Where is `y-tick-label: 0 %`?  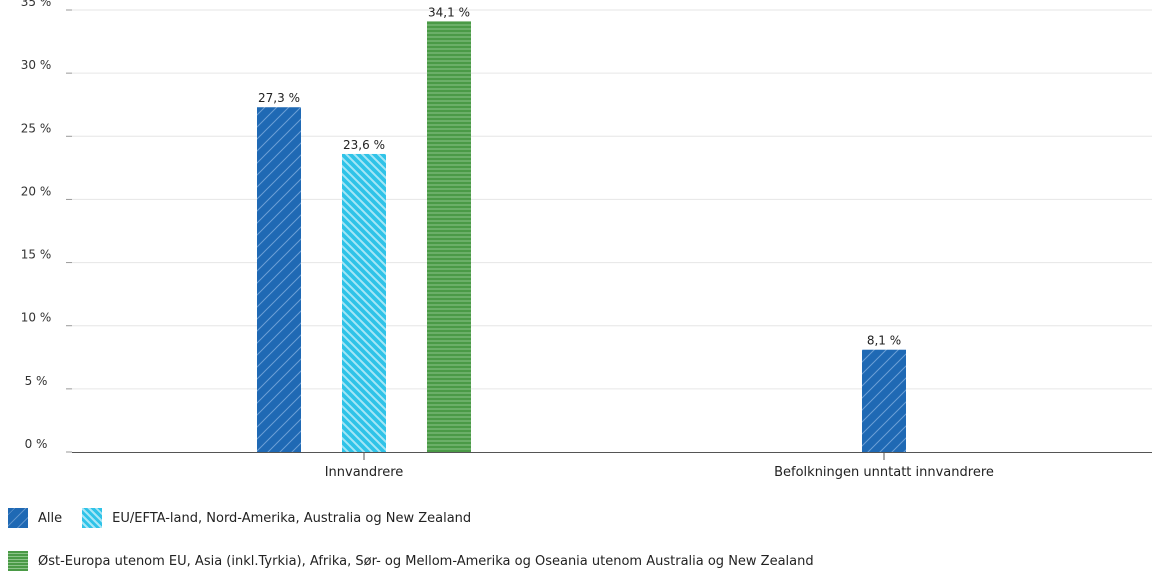
y-tick-label: 0 % is located at coordinates (36, 444).